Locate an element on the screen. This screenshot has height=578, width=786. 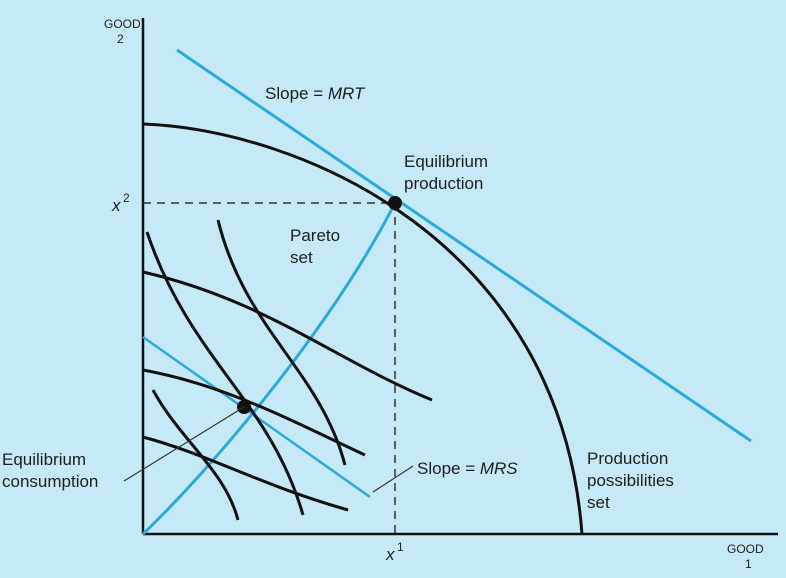
slope-mrt-label: Slope = MRT is located at coordinates (315, 93).